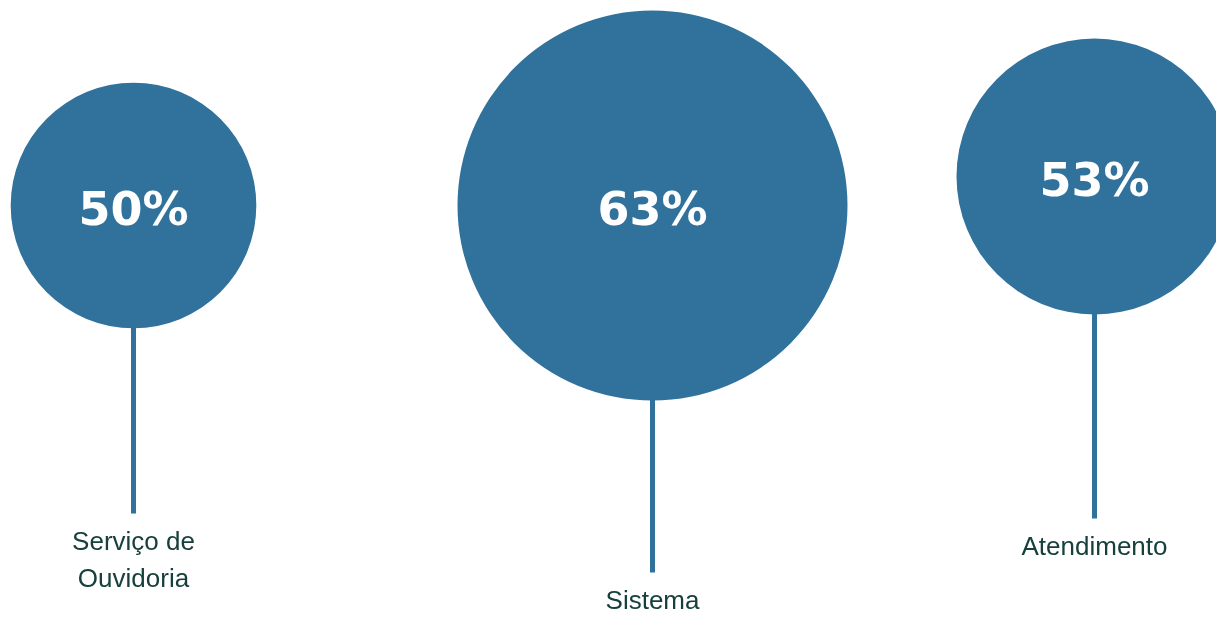 Image resolution: width=1216 pixels, height=621 pixels. What do you see at coordinates (652, 208) in the screenshot?
I see `data-label: 63%` at bounding box center [652, 208].